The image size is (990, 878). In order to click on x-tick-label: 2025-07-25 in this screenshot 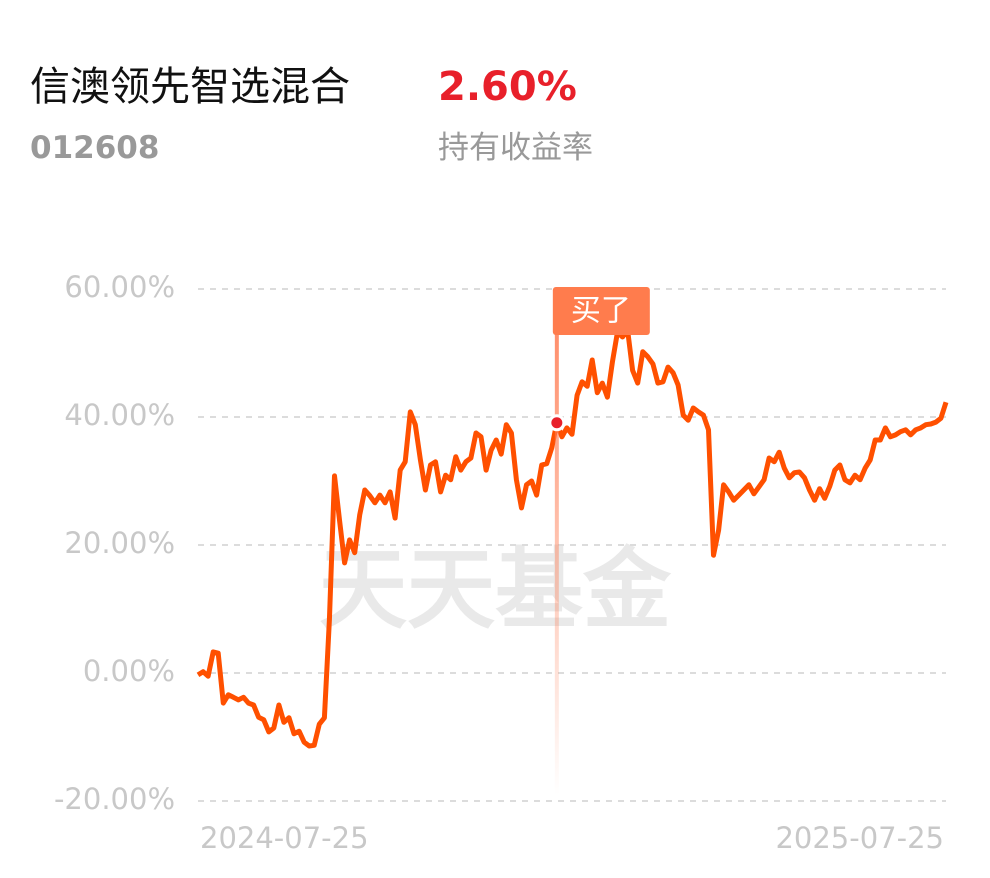, I will do `click(859, 838)`.